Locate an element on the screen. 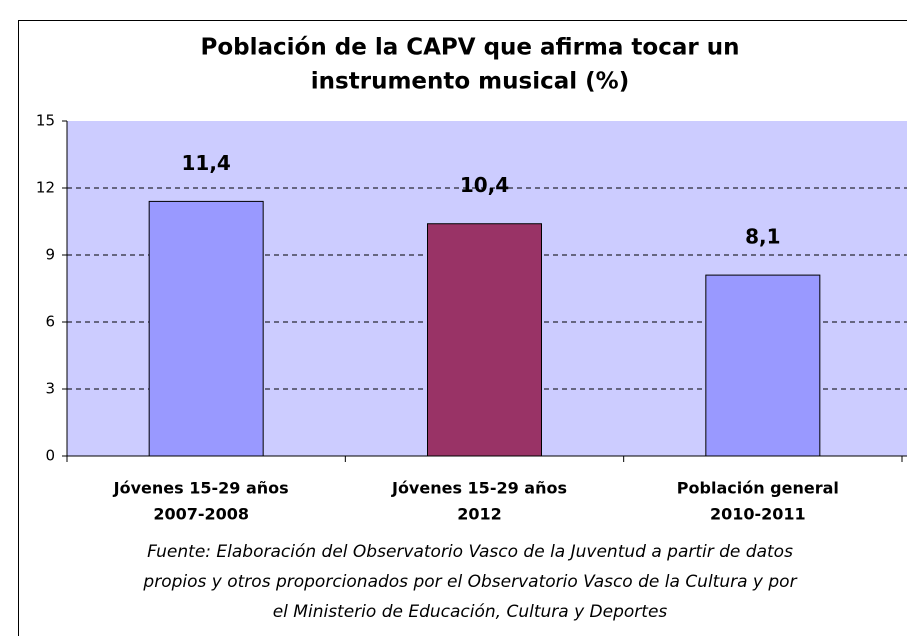 This screenshot has height=636, width=907. x-tick-label: 2007-2008 is located at coordinates (201, 514).